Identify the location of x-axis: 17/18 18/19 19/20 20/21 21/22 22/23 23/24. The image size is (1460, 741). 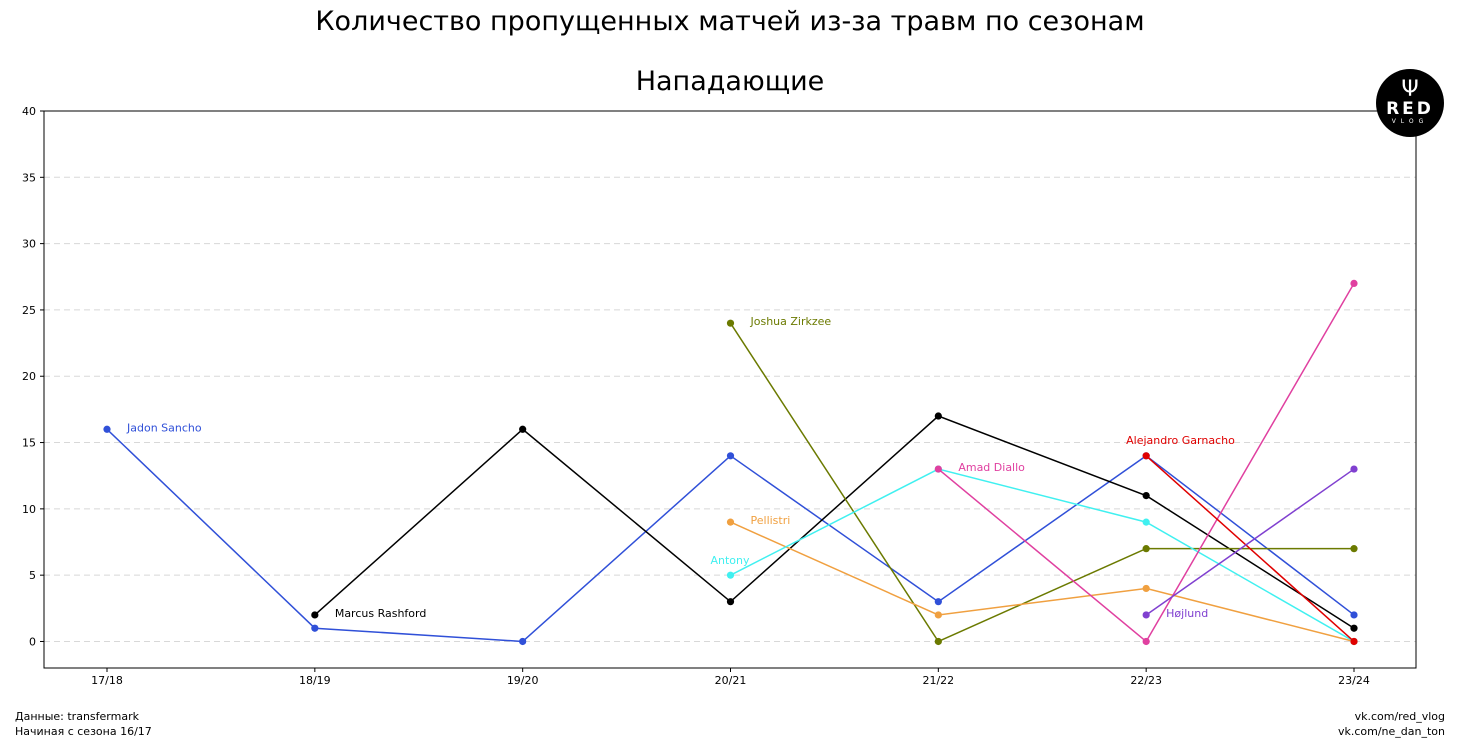
(730, 677).